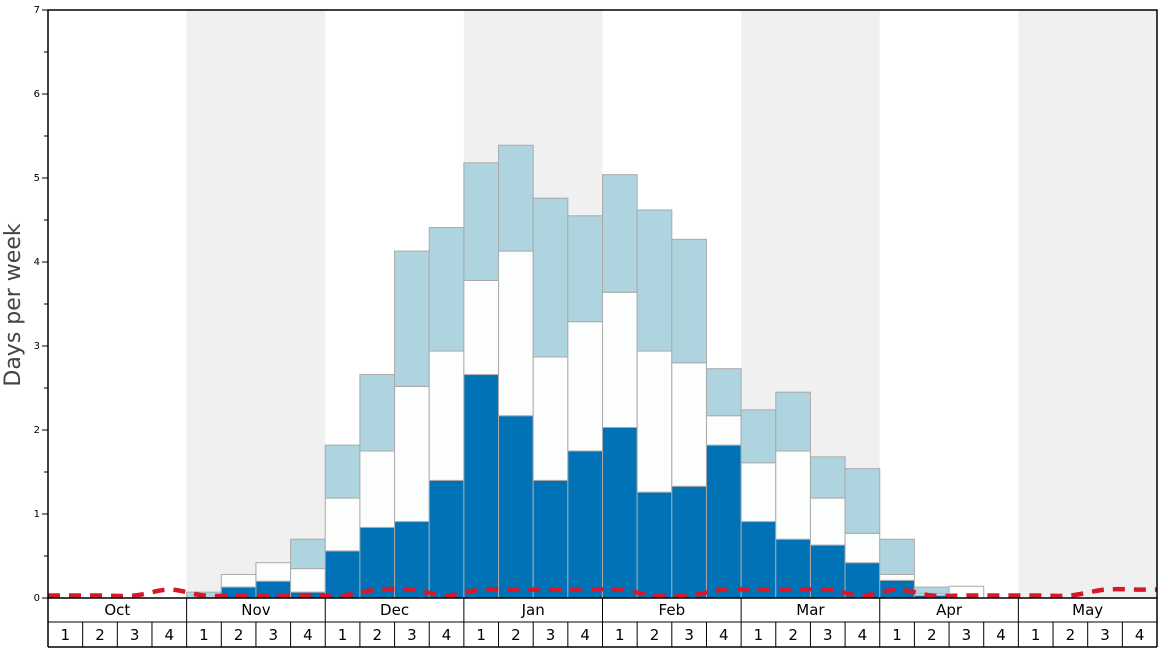 This screenshot has height=648, width=1168. What do you see at coordinates (810, 610) in the screenshot?
I see `month-label-mar: Mar` at bounding box center [810, 610].